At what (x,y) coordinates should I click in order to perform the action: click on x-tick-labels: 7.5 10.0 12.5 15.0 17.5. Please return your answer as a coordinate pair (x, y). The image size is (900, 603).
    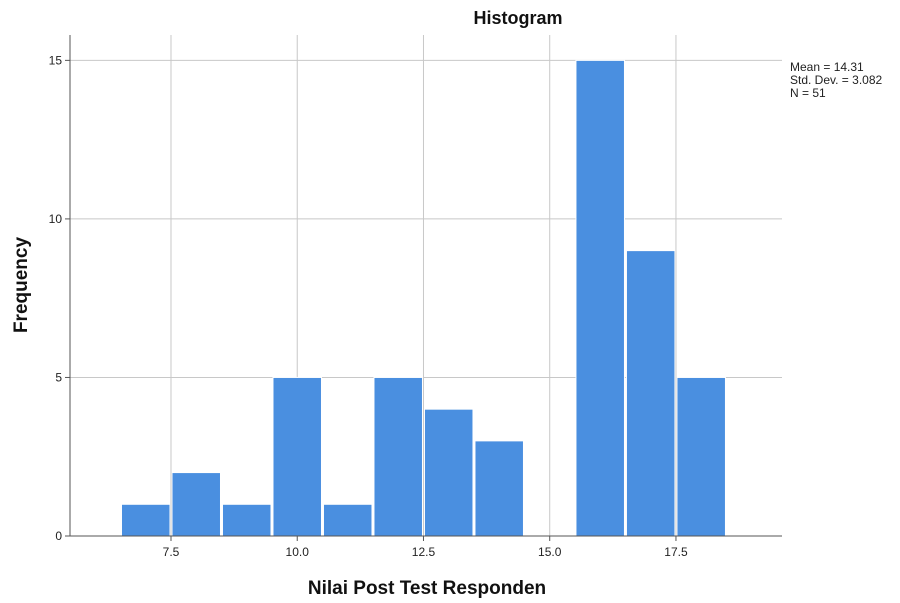
    Looking at the image, I should click on (425, 552).